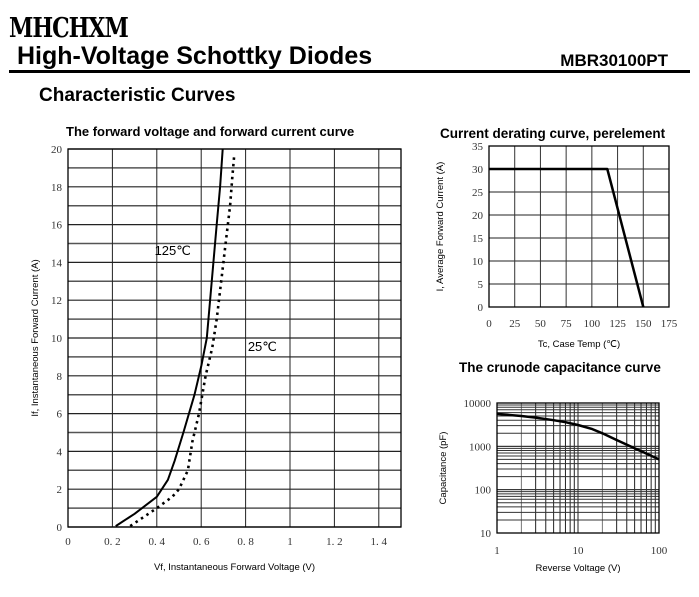 The height and width of the screenshot is (597, 699). Describe the element at coordinates (478, 239) in the screenshot. I see `y-tick-label: 15` at that location.